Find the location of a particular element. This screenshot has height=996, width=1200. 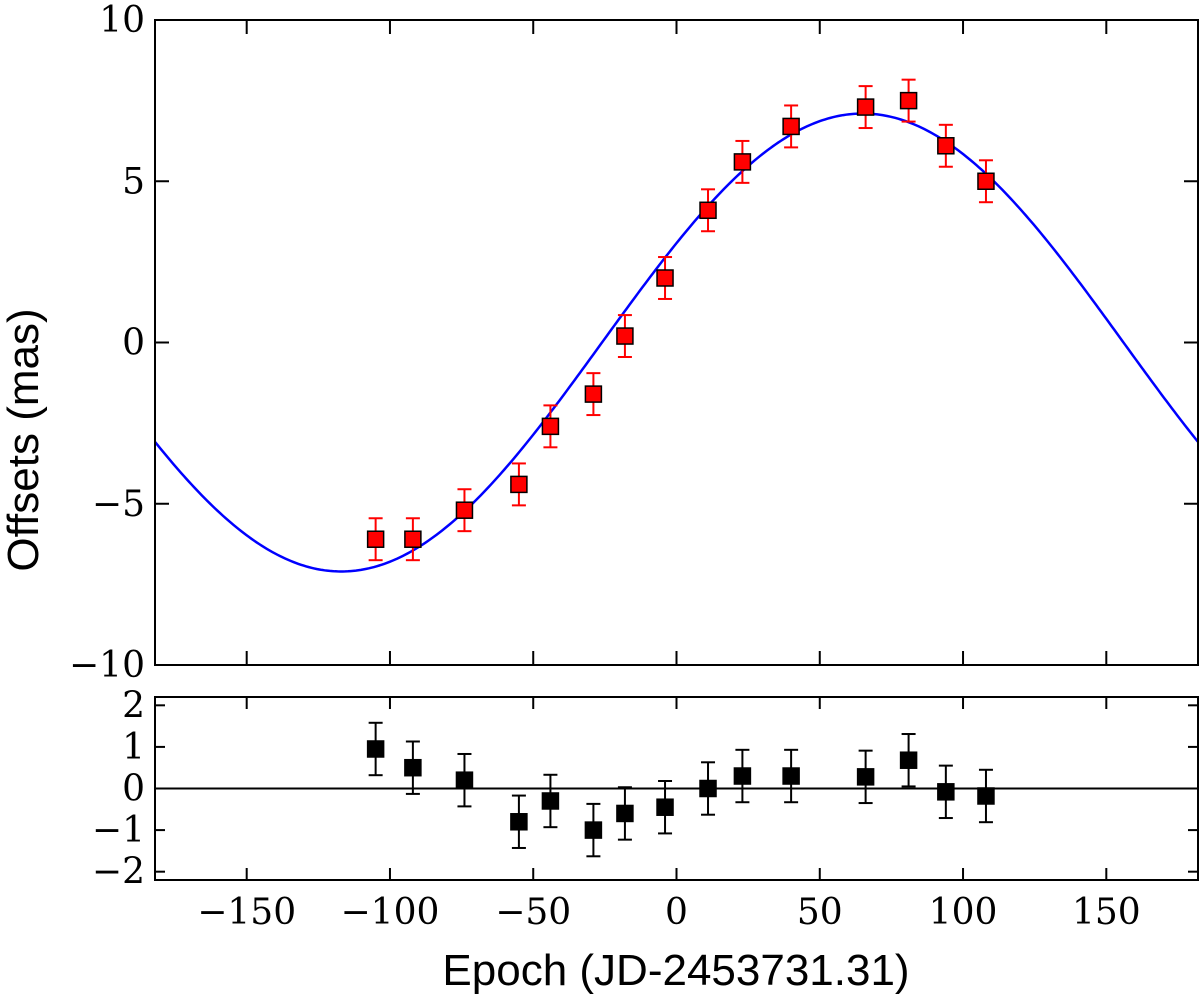

y-tick-label: 1 is located at coordinates (133, 747).